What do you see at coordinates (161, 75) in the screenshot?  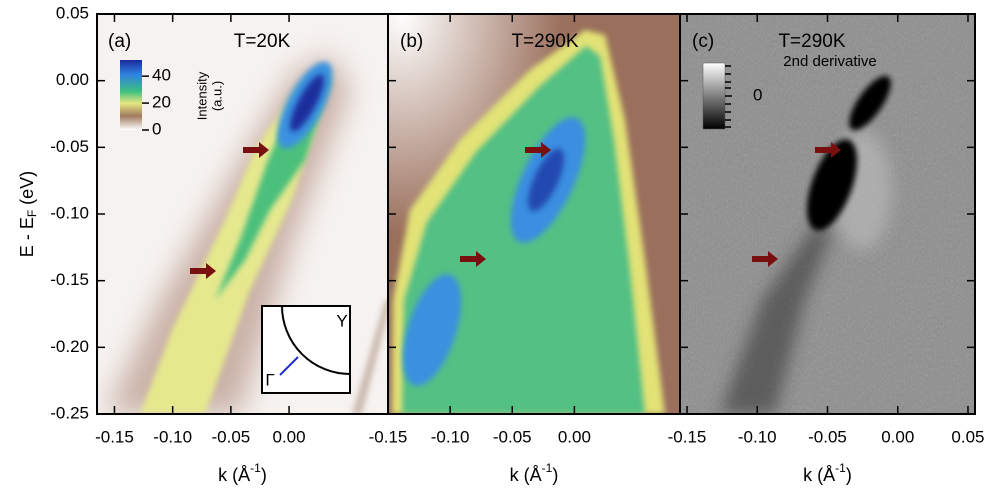 I see `colorbar-tick-label: 40` at bounding box center [161, 75].